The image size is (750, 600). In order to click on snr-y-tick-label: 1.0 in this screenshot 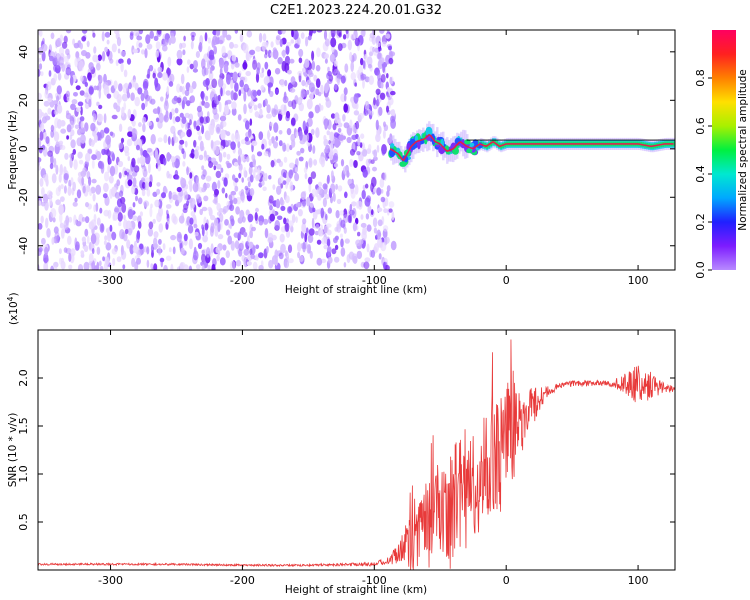, I will do `click(23, 474)`.